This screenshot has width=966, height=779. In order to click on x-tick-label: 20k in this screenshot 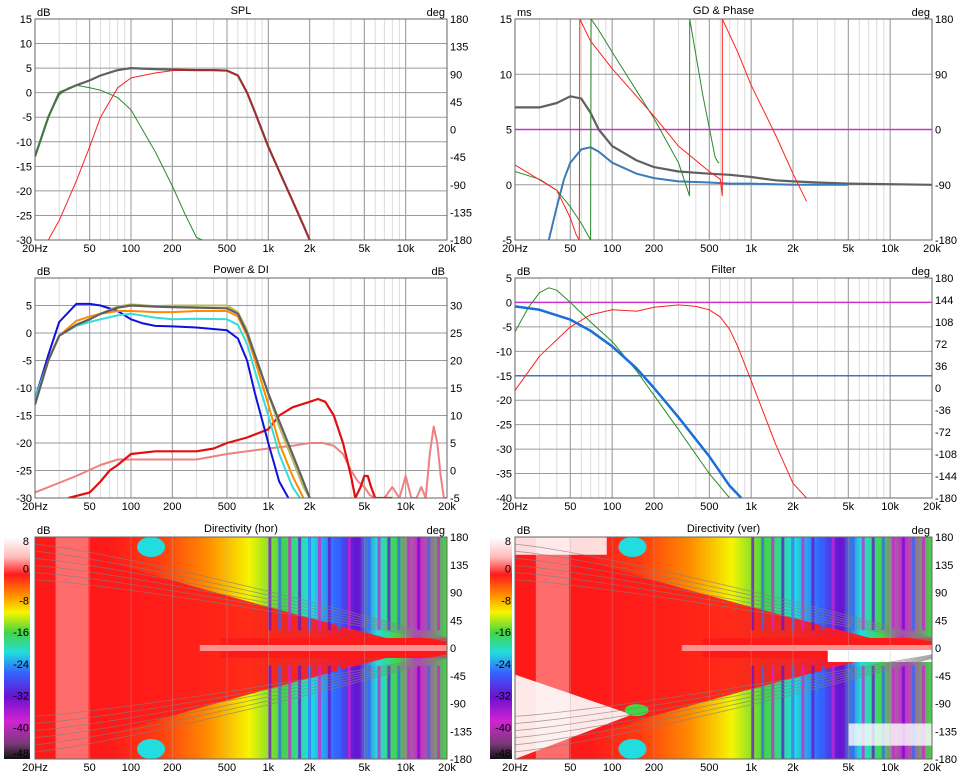, I will do `click(447, 249)`.